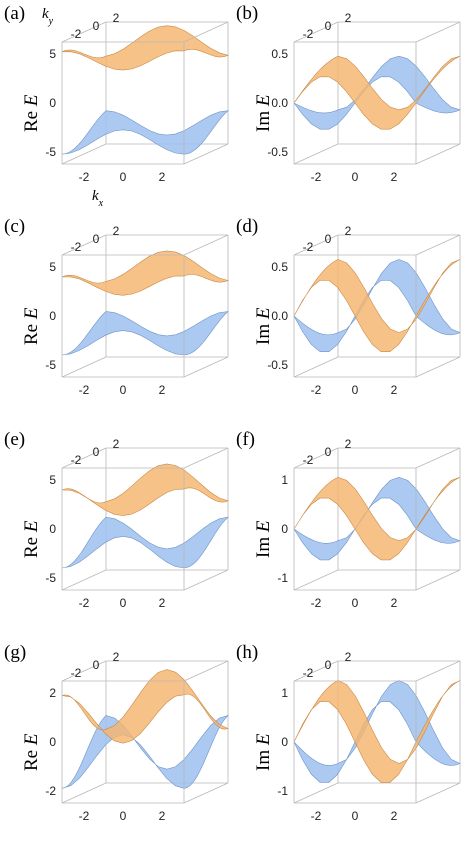 The width and height of the screenshot is (463, 851). Describe the element at coordinates (15, 652) in the screenshot. I see `panel-label: (g)` at that location.